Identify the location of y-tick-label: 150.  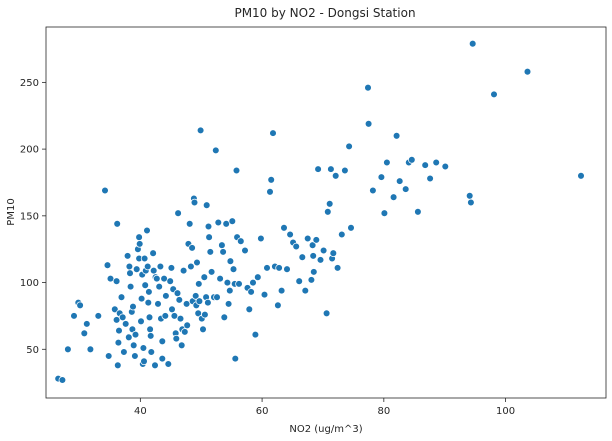
(29, 216).